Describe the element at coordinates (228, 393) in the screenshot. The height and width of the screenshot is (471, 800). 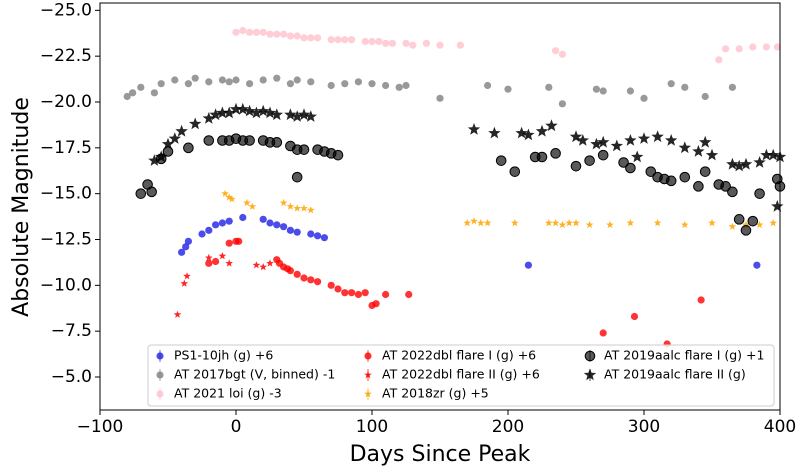
I see `legend-label: AT 2021 loi (g) -3` at that location.